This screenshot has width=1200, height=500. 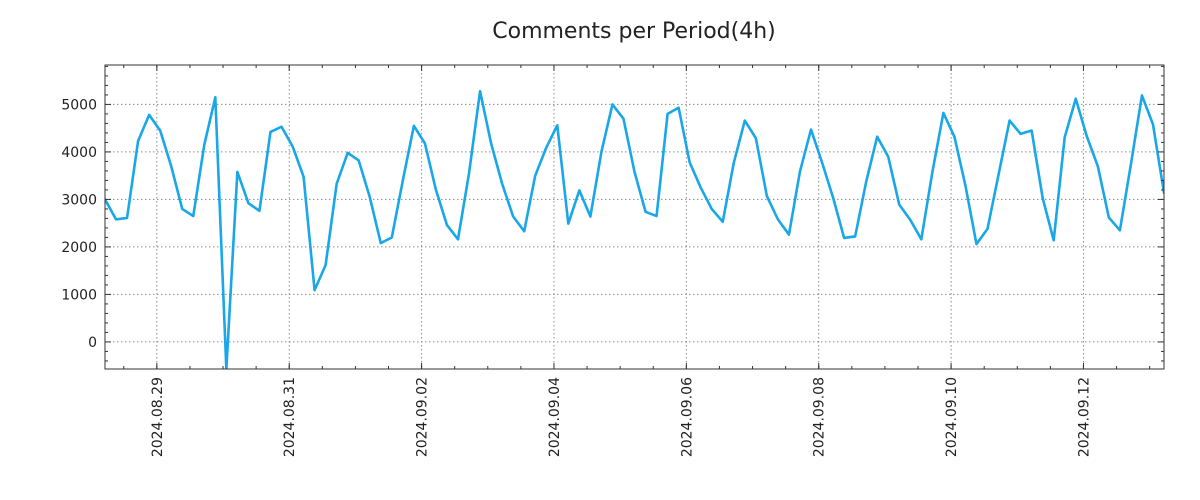 I want to click on x-tick-label: 2024.09.12, so click(x=1084, y=417).